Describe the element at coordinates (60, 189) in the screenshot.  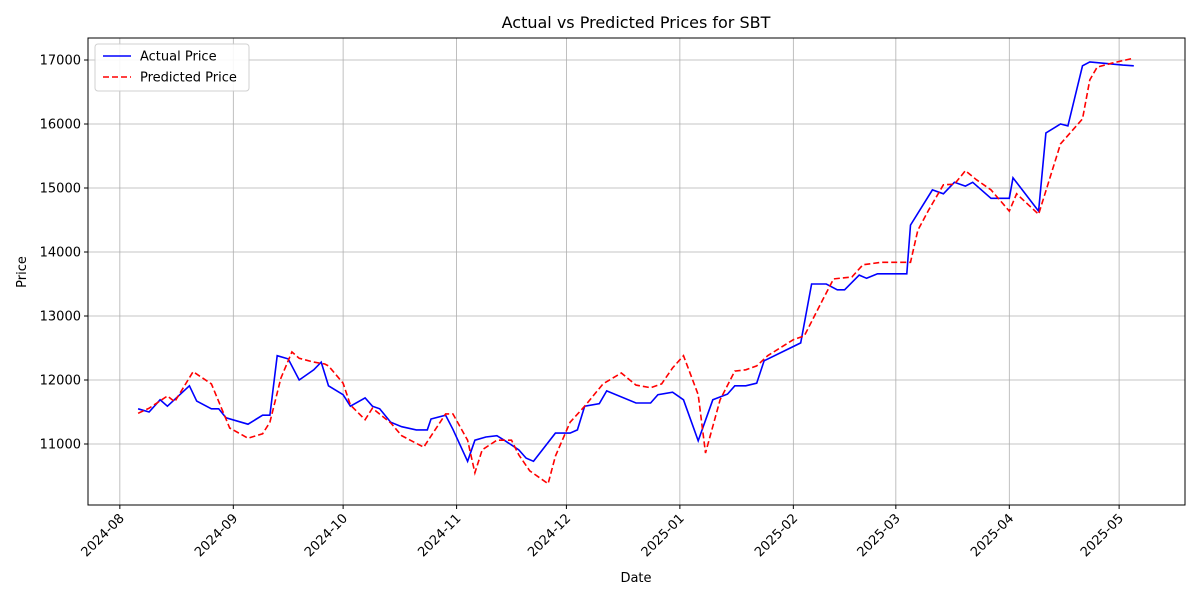
I see `y-tick-label: 15000` at that location.